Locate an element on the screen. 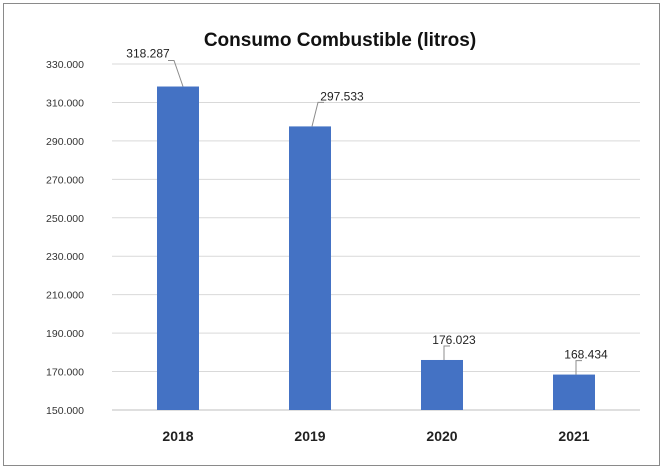 The image size is (665, 471). chart-title: Consumo Combustible (litros) is located at coordinates (340, 40).